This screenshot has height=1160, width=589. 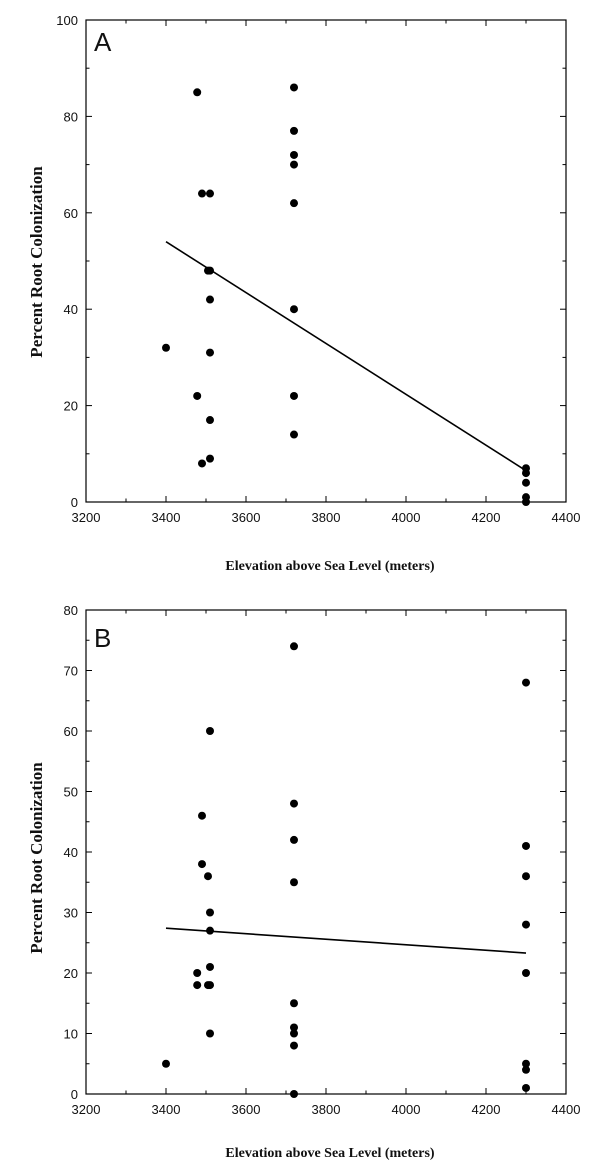 What do you see at coordinates (330, 1153) in the screenshot?
I see `x-axis-title-b: Elevation above Sea Level (meters)` at bounding box center [330, 1153].